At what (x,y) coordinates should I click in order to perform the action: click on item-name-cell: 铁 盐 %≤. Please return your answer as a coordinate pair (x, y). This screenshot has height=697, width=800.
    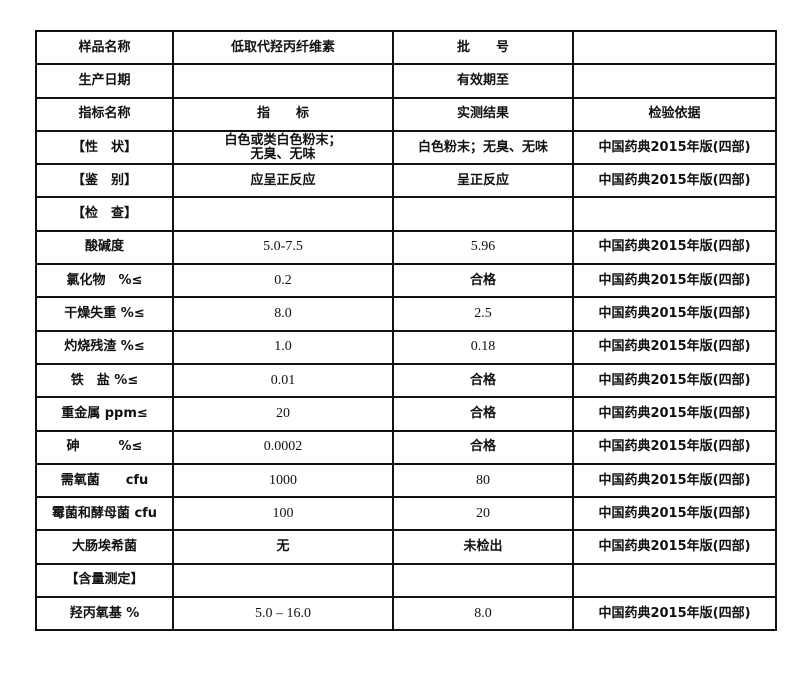
    Looking at the image, I should click on (104, 380).